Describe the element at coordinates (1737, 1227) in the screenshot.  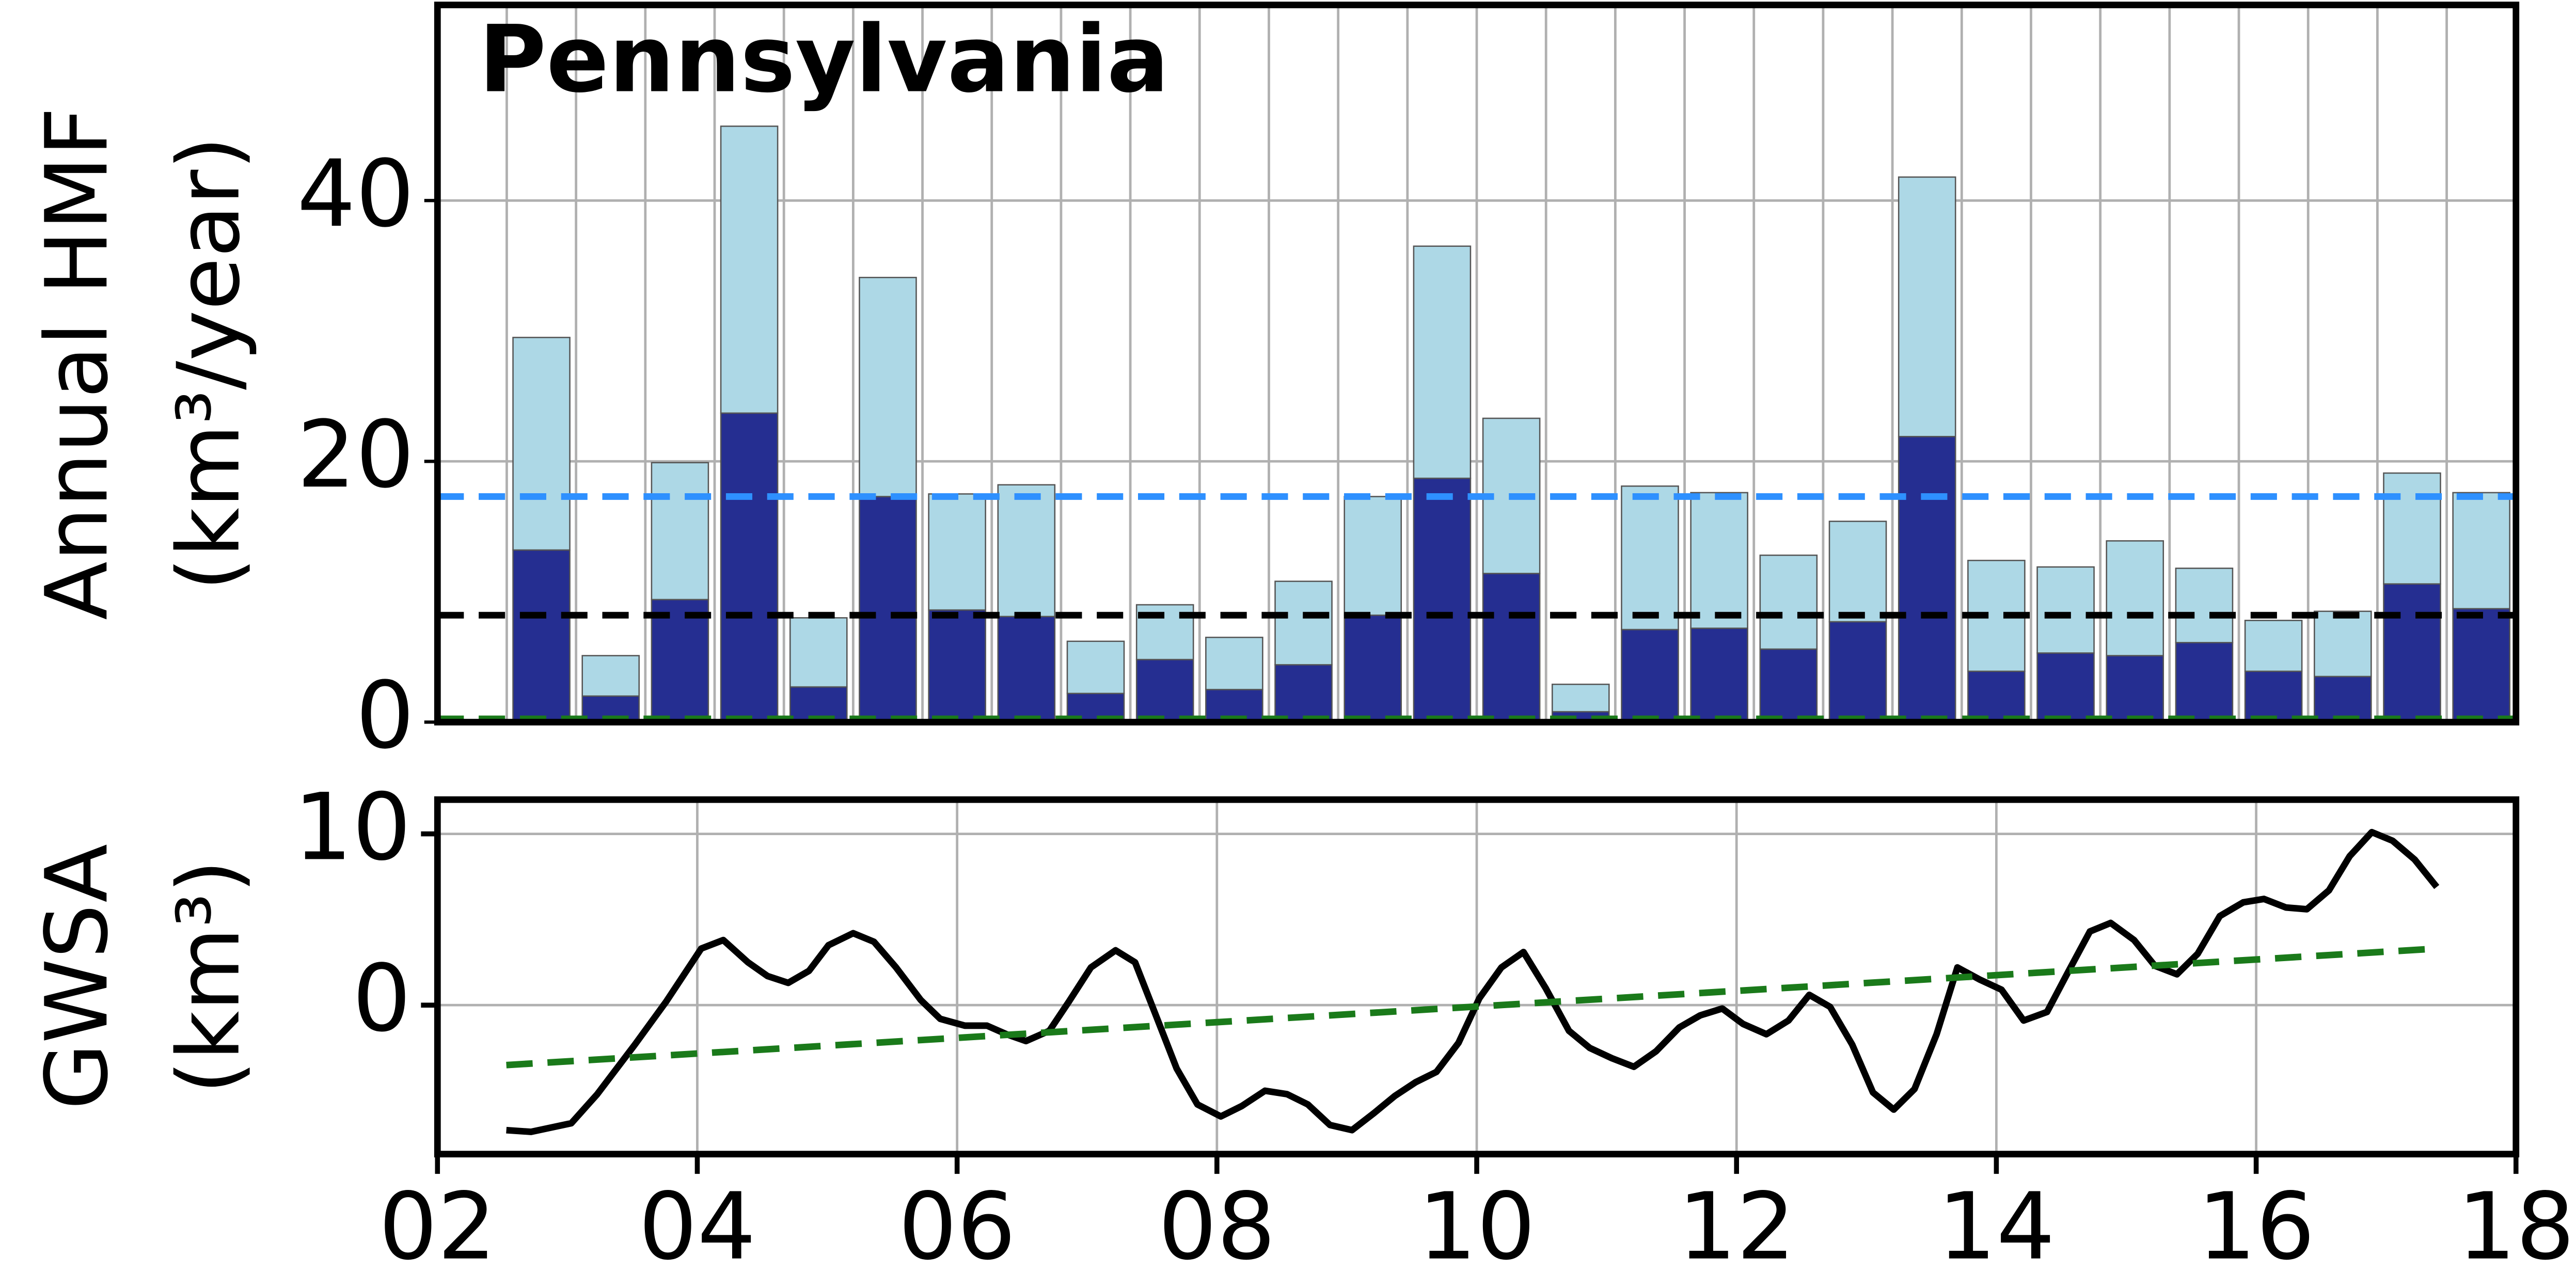
I see `x-tick-label: 12` at that location.